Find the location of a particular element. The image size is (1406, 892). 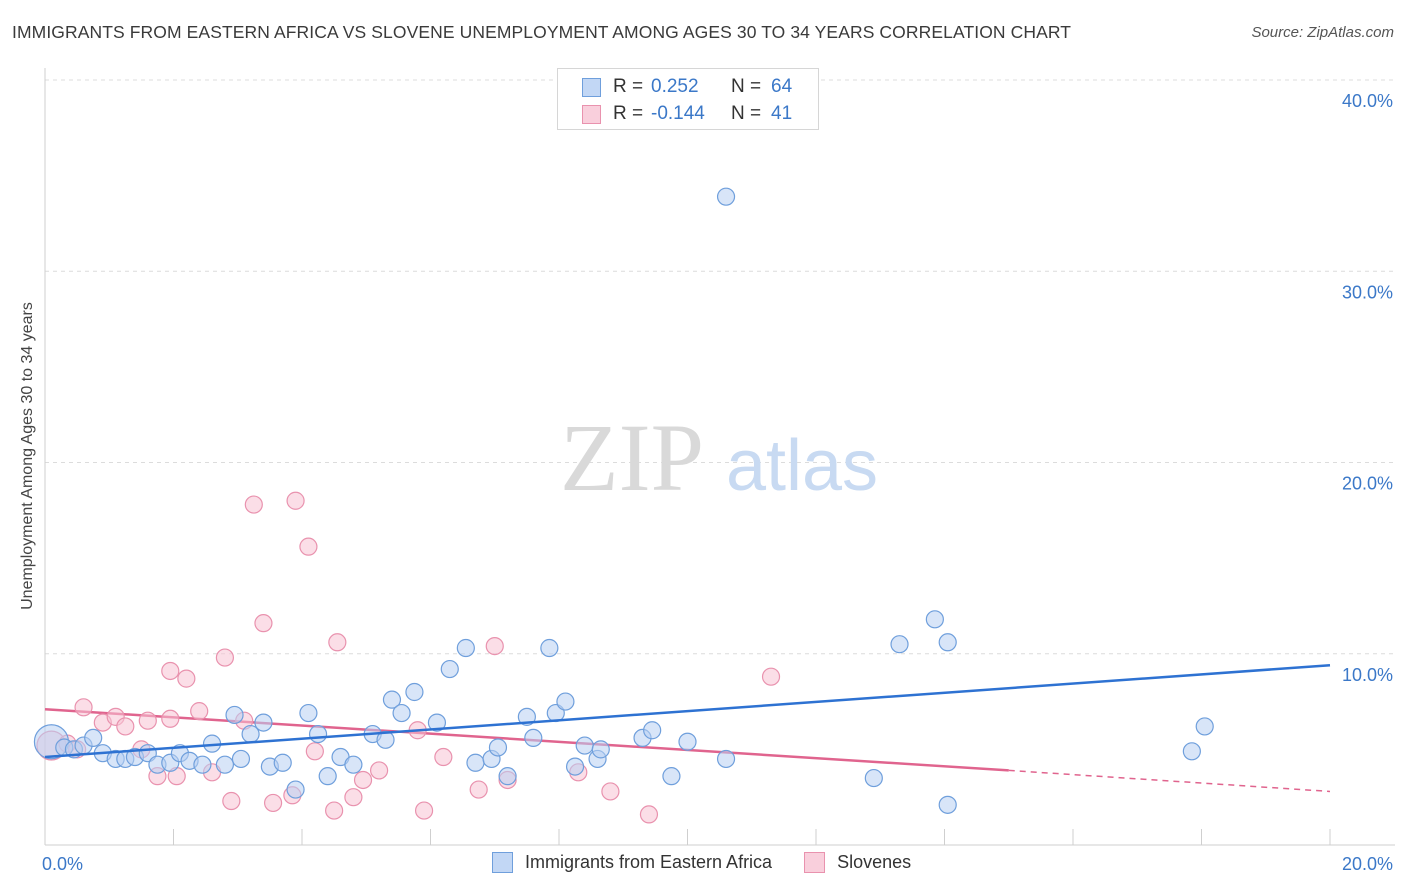

y-axis-label: Unemployment Among Ages 30 to 34 years is located at coordinates (27, 456).